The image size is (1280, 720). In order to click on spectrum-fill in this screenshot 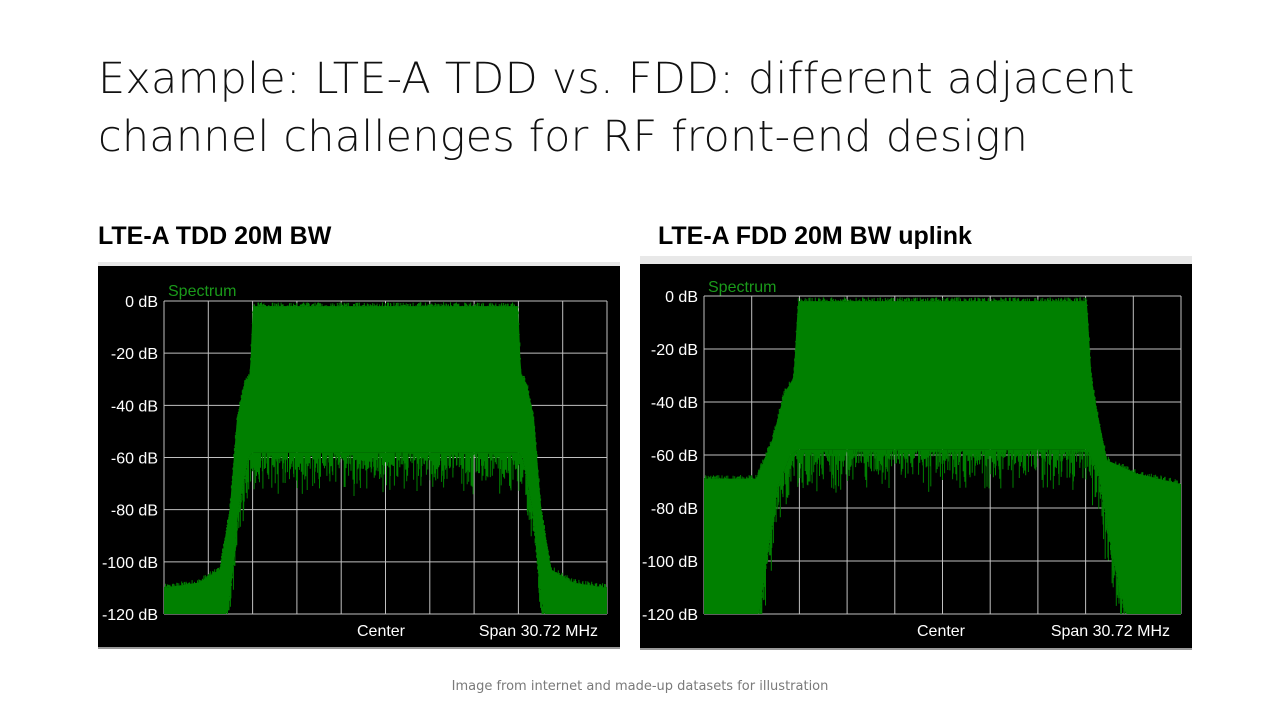, I will do `click(385, 460)`.